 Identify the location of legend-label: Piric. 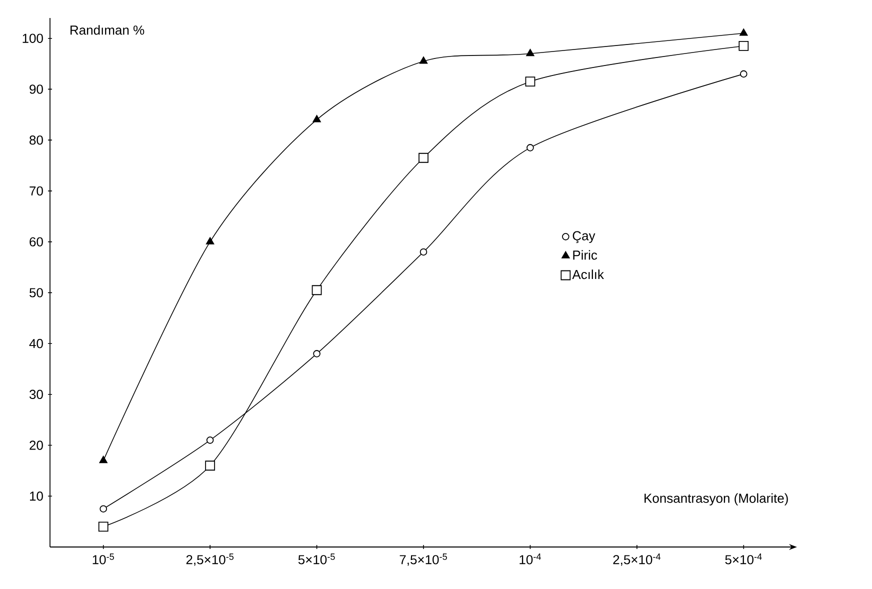
(585, 255).